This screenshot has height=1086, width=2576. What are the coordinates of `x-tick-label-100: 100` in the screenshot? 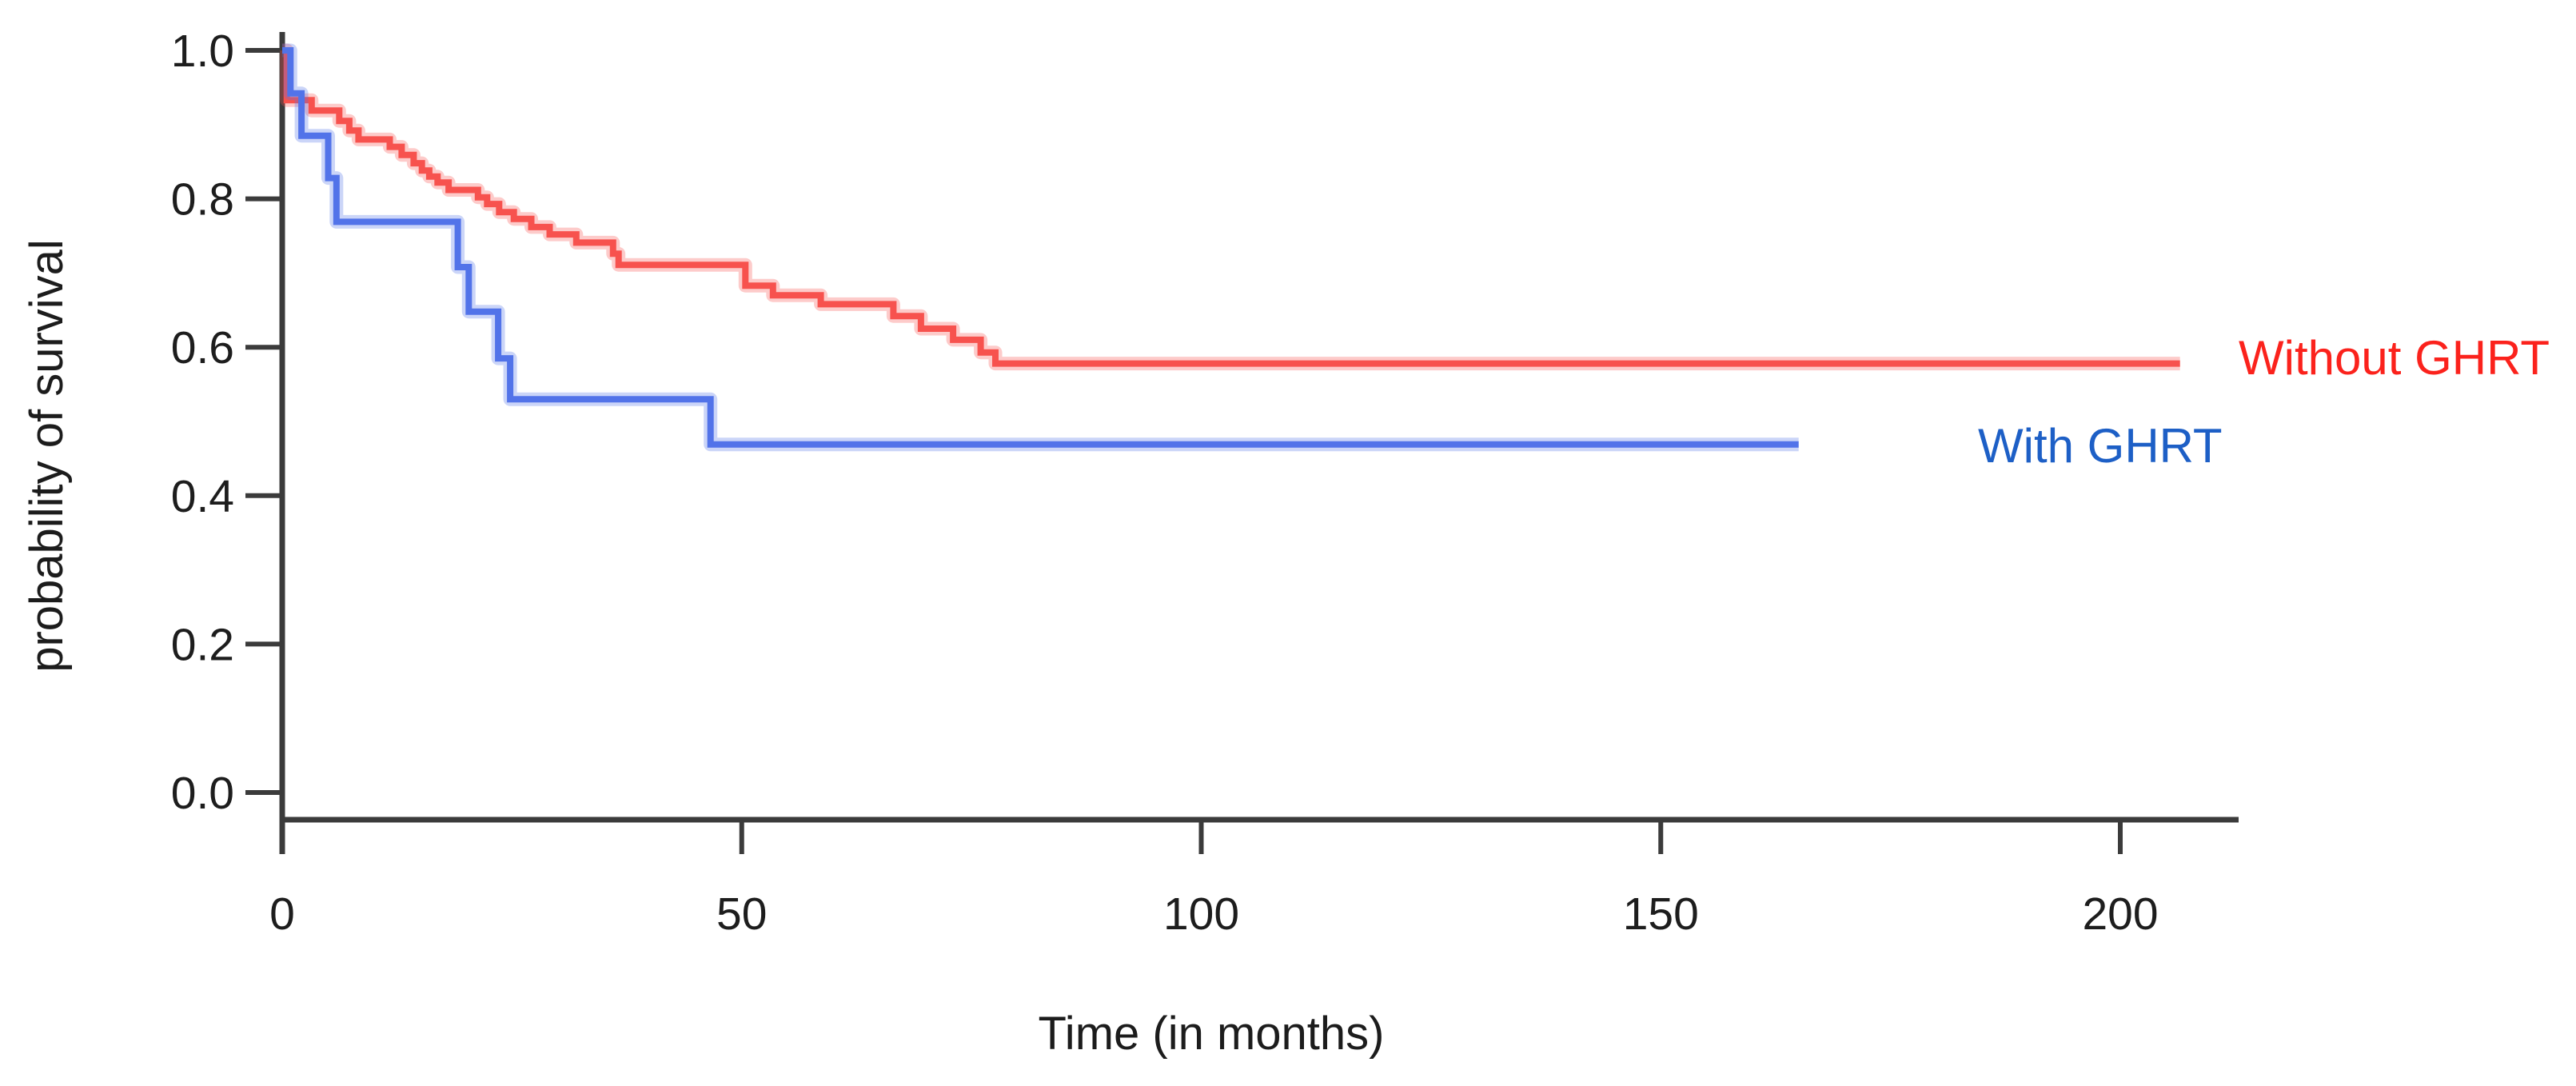 It's located at (1201, 914).